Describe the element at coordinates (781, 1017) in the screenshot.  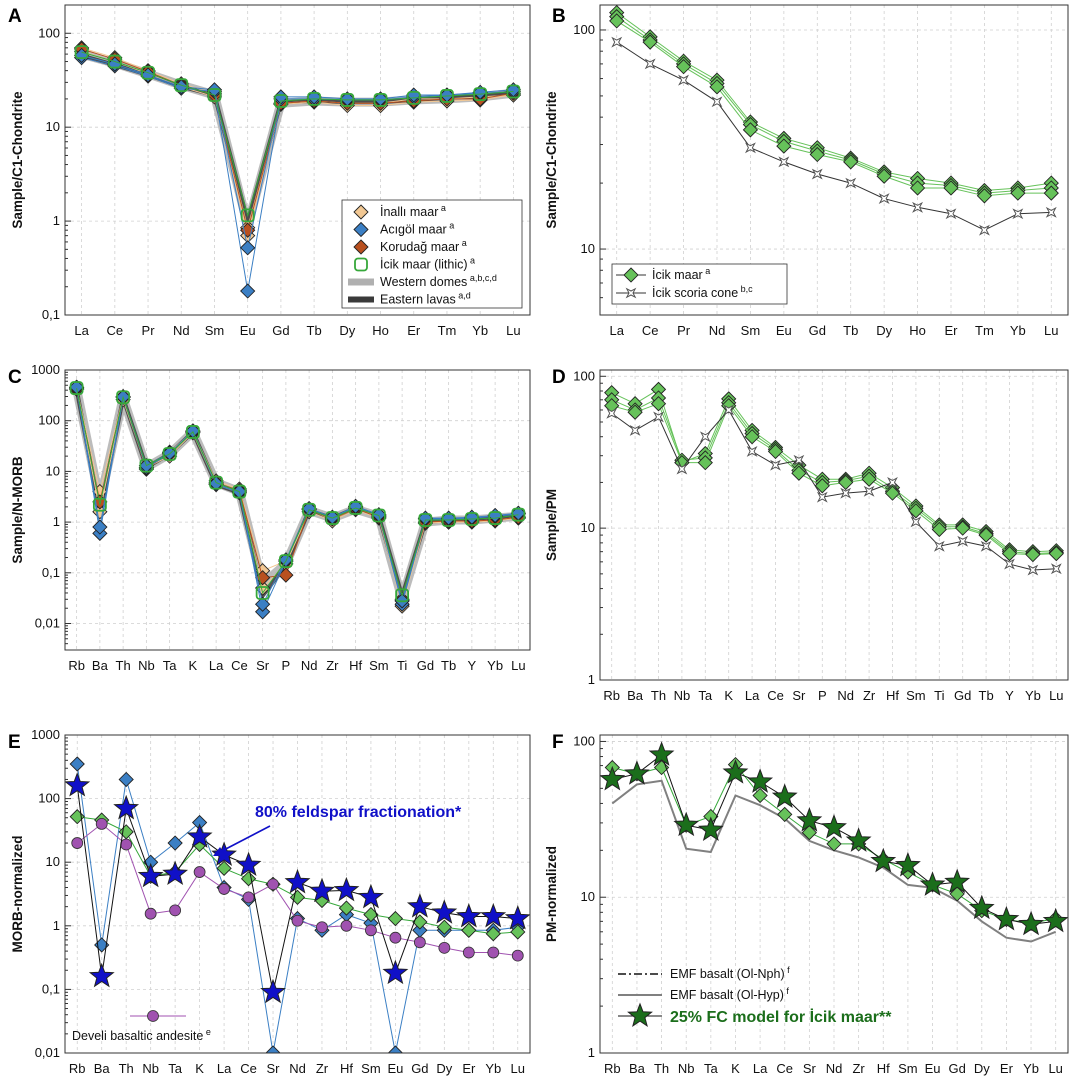
I see `legend-label: 25% FC model for İcik maar**` at that location.